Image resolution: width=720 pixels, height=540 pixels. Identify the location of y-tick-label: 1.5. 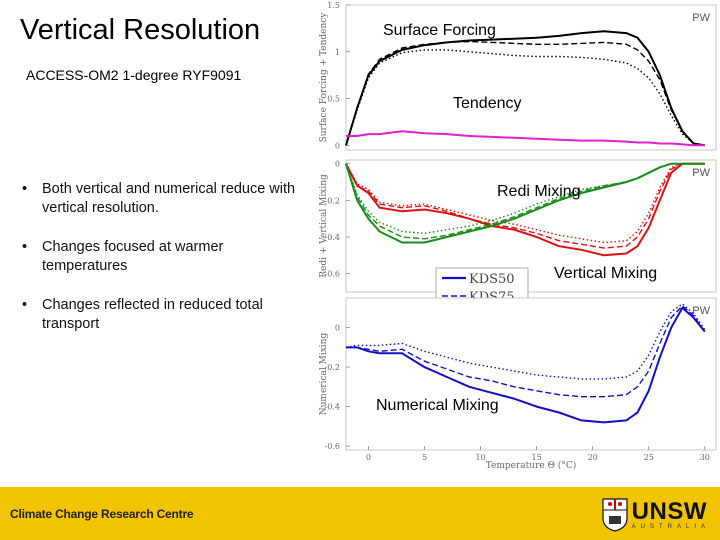
(333, 5).